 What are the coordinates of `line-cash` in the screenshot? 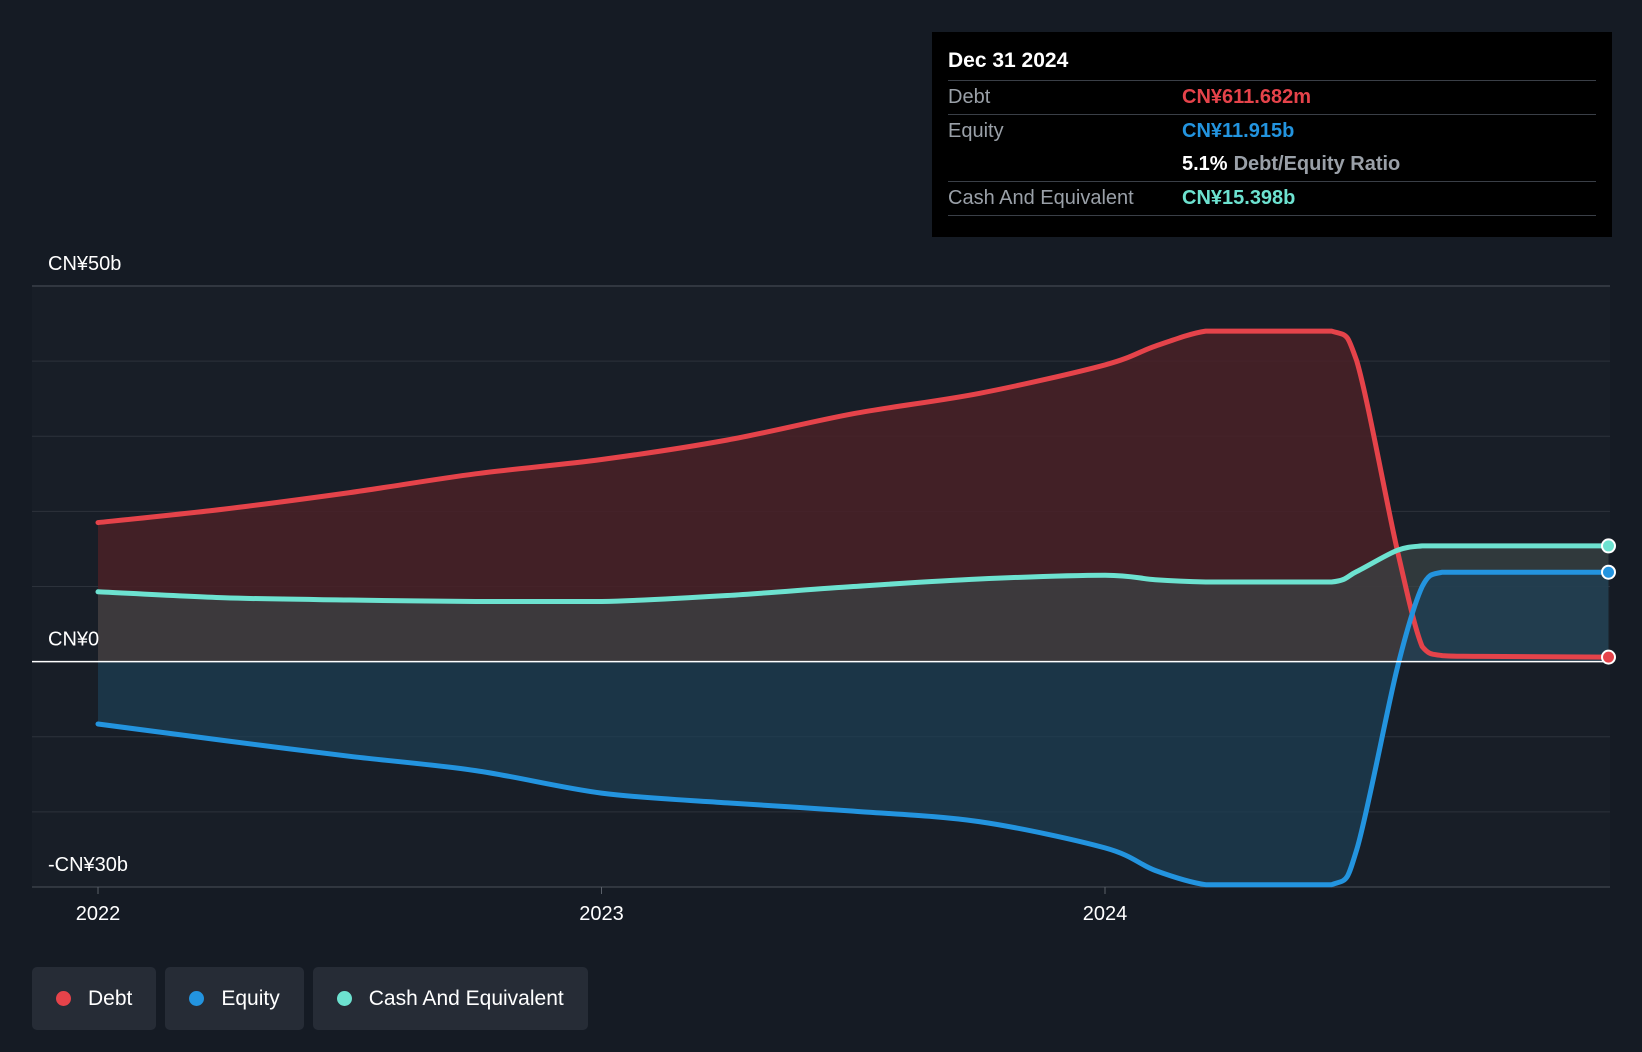 It's located at (853, 574).